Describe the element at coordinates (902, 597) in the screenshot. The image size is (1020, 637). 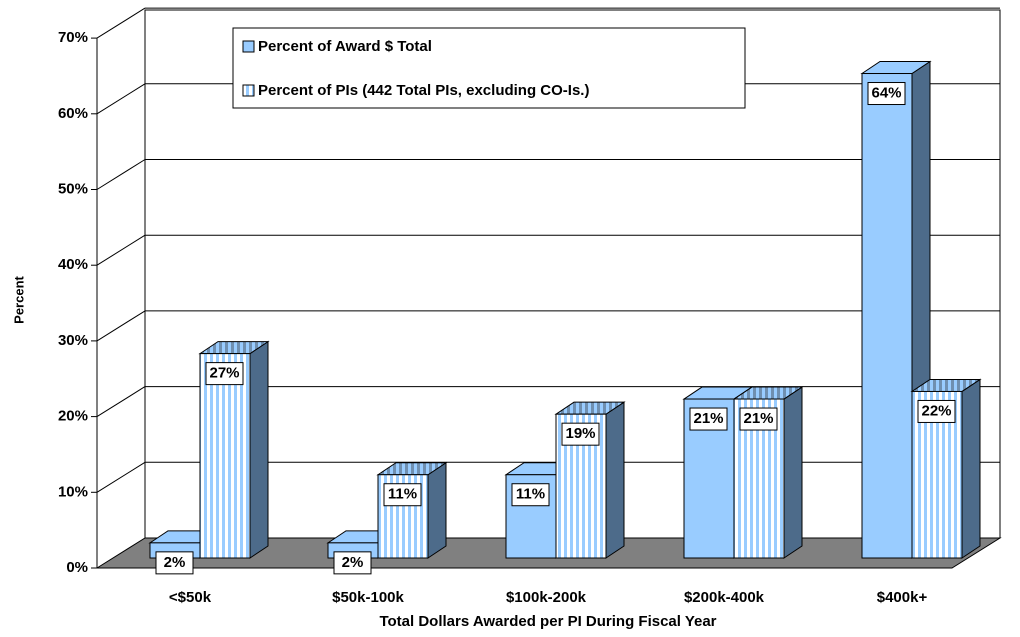
I see `x-tick-label: $400k+` at that location.